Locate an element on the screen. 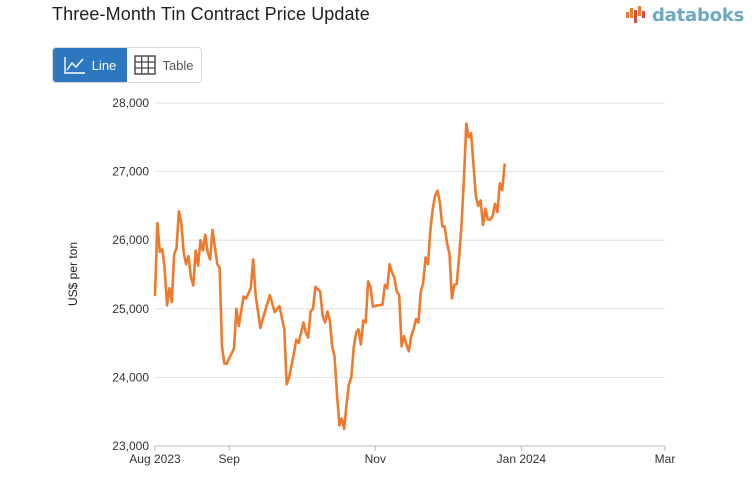 Image resolution: width=753 pixels, height=498 pixels. y-tick-label: 25,000 is located at coordinates (130, 309).